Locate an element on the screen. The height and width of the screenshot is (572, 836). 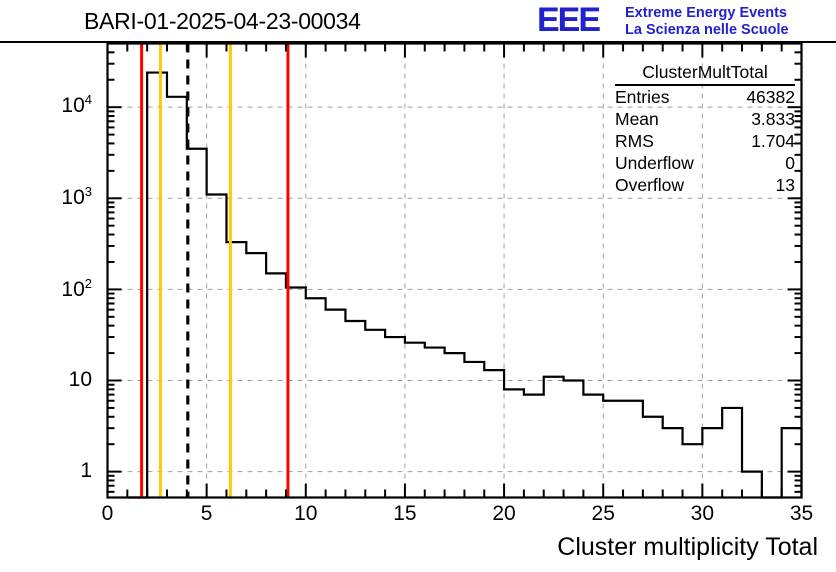
stats-row-key: Mean is located at coordinates (637, 119).